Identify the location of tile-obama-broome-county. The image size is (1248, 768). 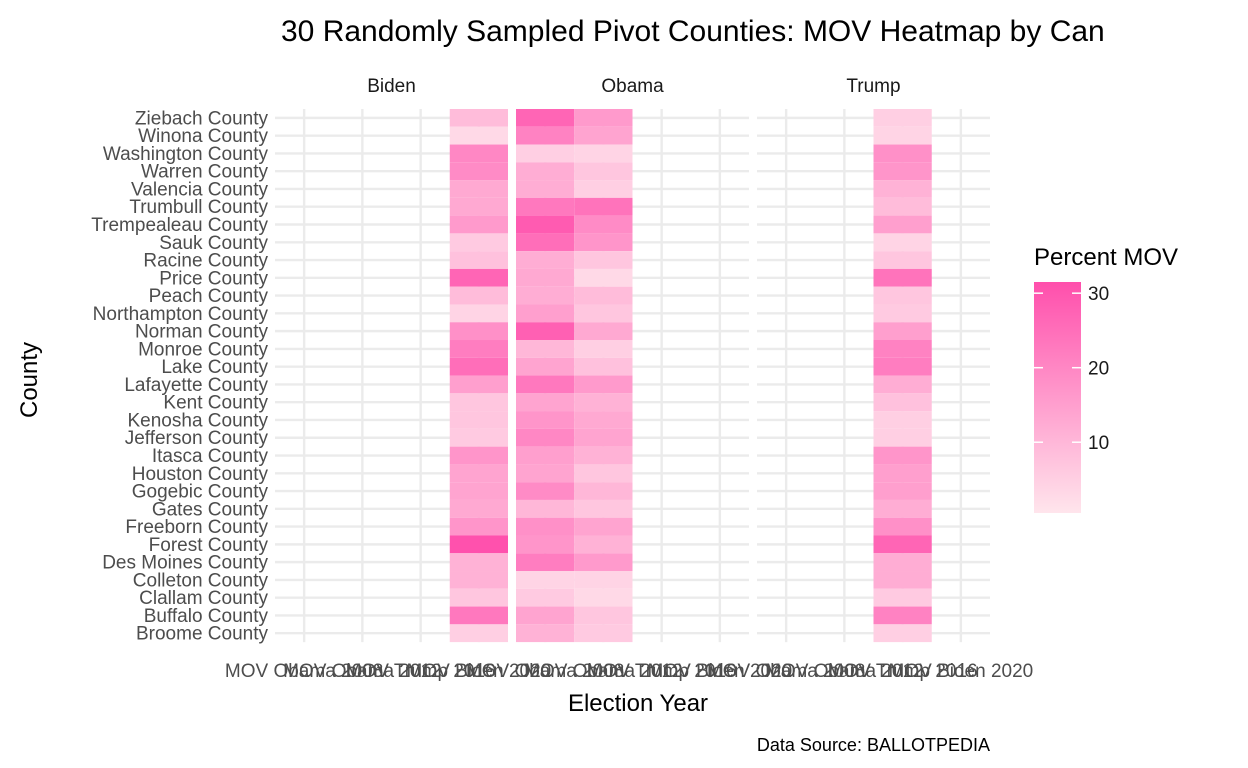
(545, 633).